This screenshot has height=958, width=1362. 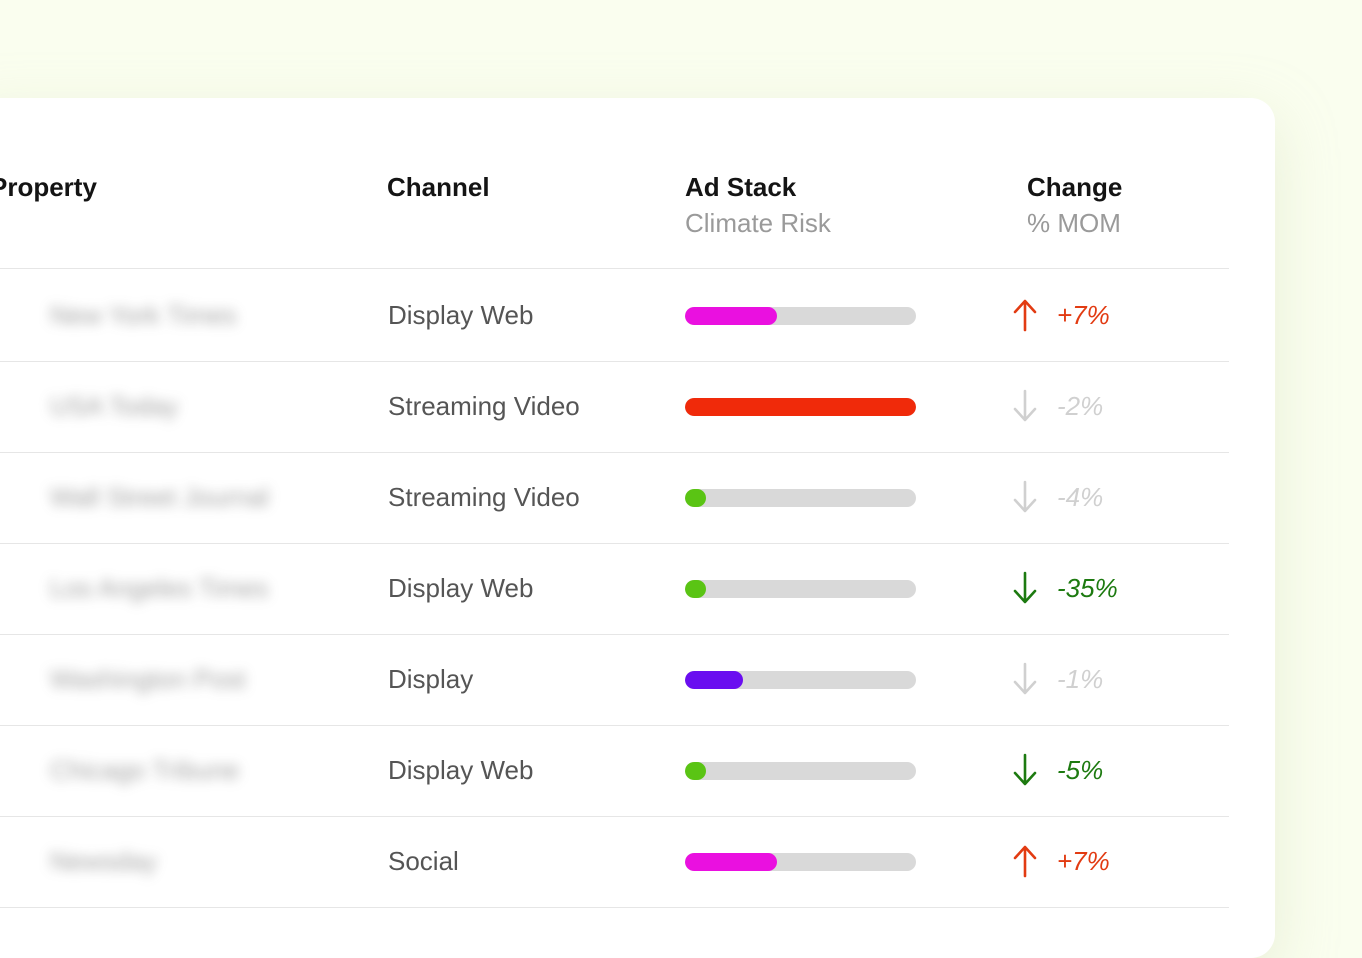 I want to click on column-title-property: Property, so click(x=48, y=187).